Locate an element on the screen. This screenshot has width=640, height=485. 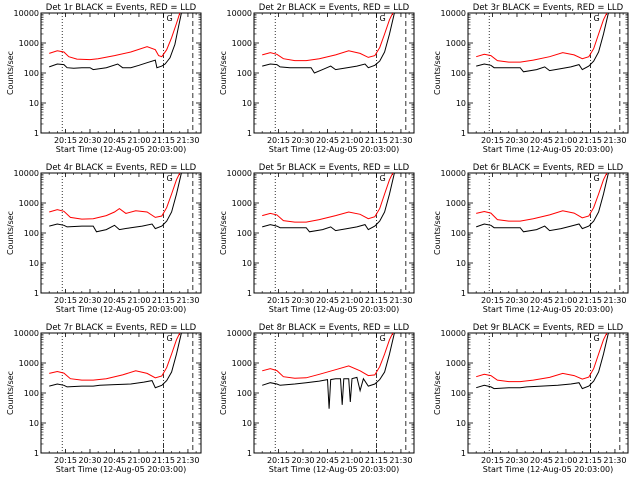
chart-title: Det 1r BLACK = Events, RED = LLD is located at coordinates (121, 8).